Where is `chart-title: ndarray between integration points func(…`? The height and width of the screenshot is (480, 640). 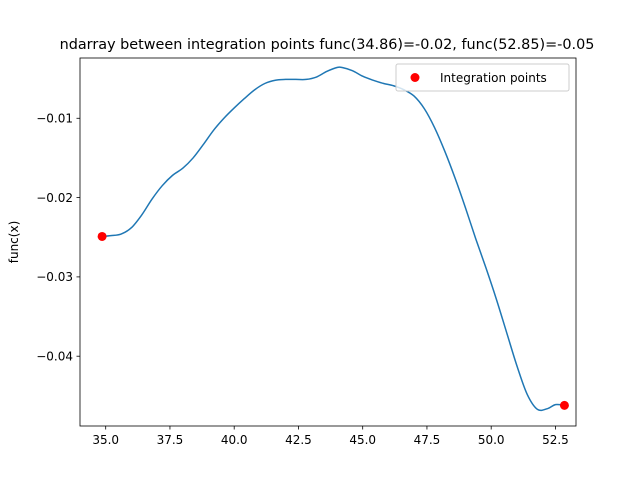
chart-title: ndarray between integration points func(… is located at coordinates (327, 45).